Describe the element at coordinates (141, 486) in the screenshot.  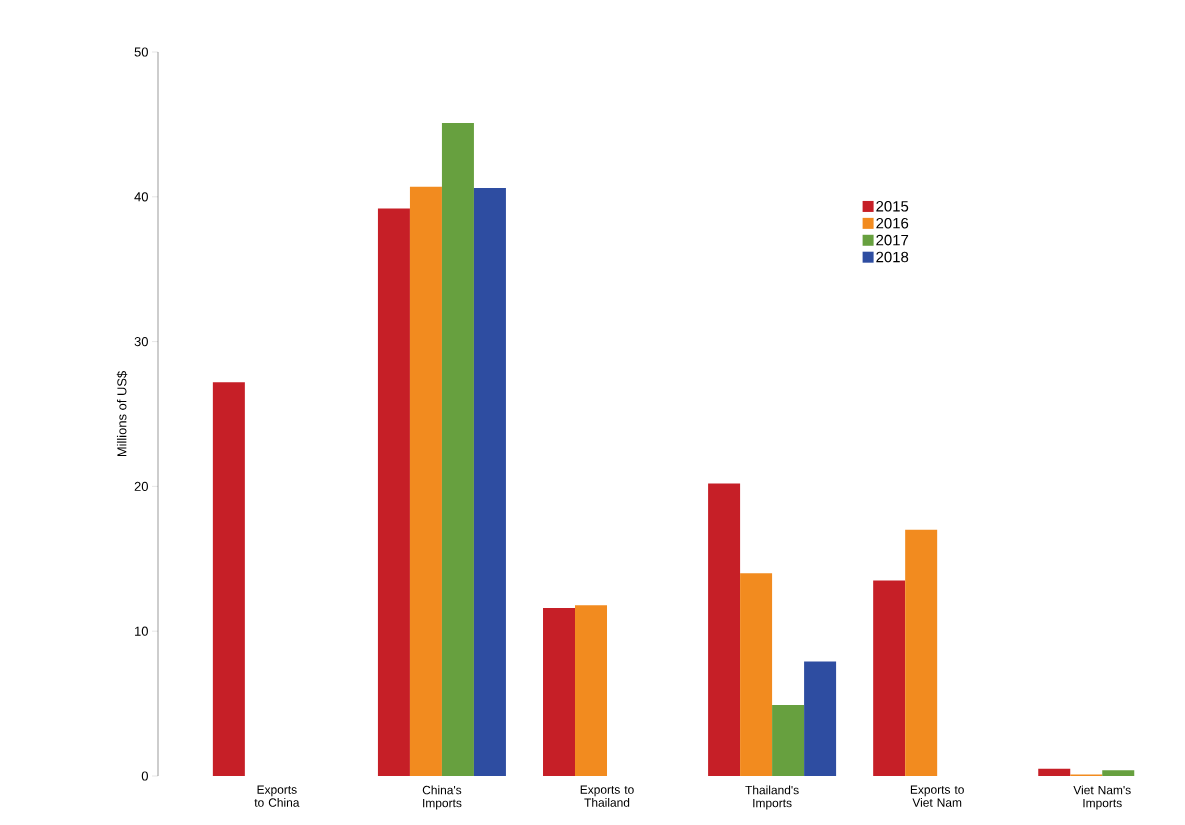
I see `y-tick-label: 20` at that location.